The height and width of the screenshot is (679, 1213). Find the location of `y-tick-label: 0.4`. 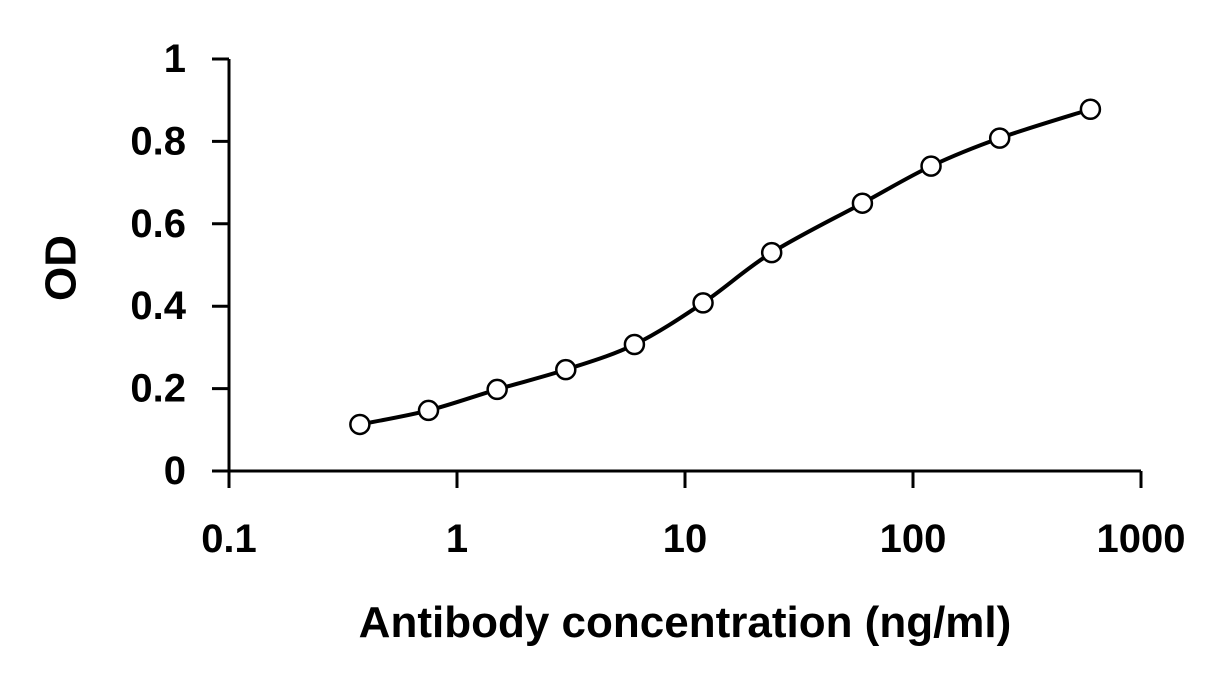

y-tick-label: 0.4 is located at coordinates (158, 306).